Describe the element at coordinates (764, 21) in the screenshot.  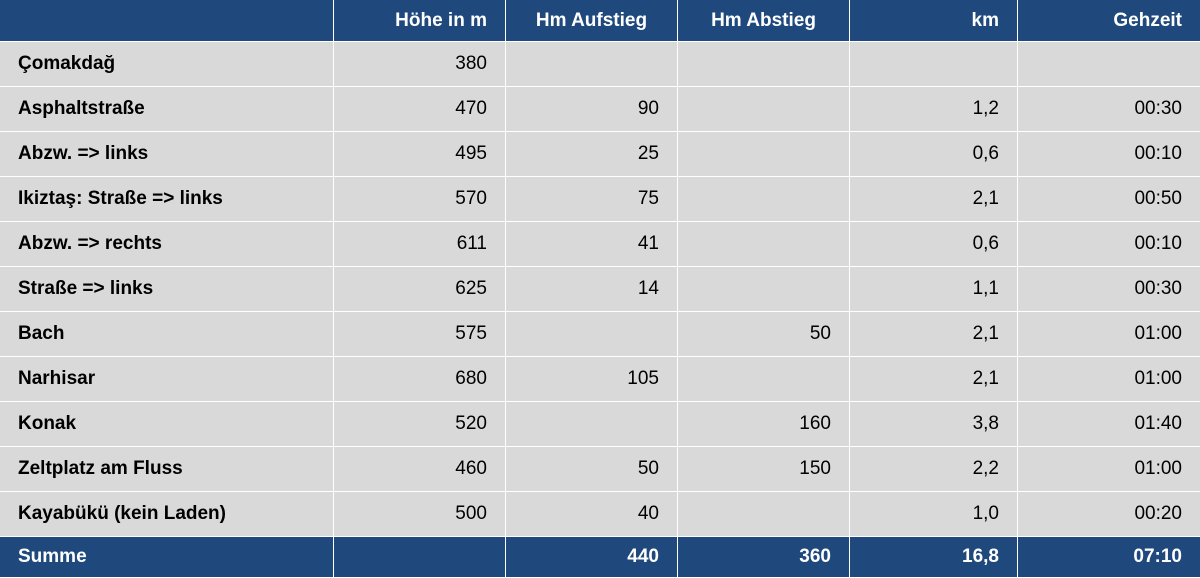
I see `header-cell-descent: Hm Abstieg` at that location.